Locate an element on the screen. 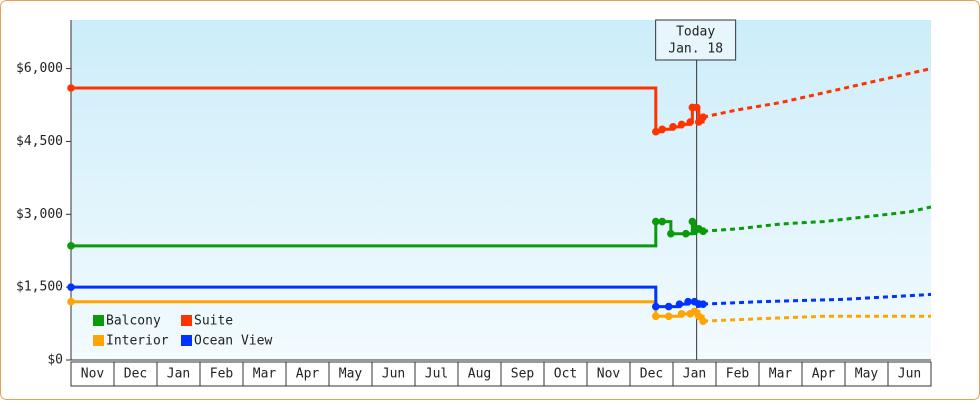  x-tick-label: Oct is located at coordinates (565, 374).